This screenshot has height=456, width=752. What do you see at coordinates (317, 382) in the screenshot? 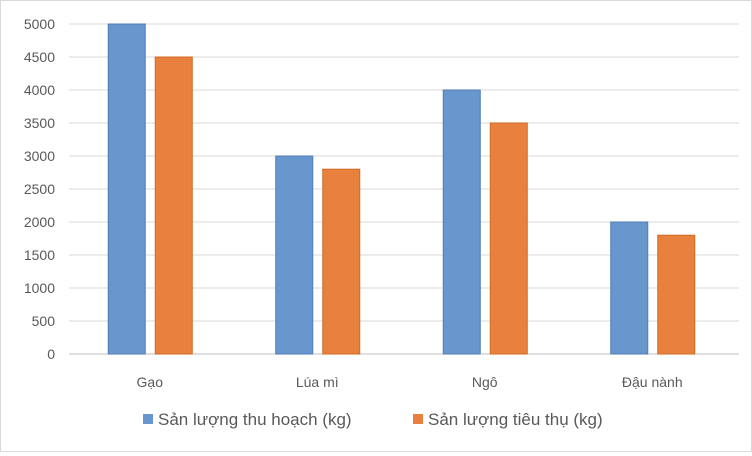
I see `x-tick-label: Lúa mì` at bounding box center [317, 382].